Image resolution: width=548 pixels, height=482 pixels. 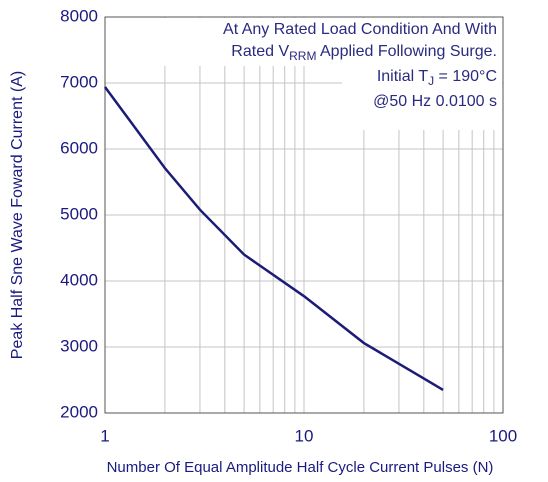 I want to click on y-axis-label: Peak Half Sne Wave Foward Current (A), so click(x=17, y=215).